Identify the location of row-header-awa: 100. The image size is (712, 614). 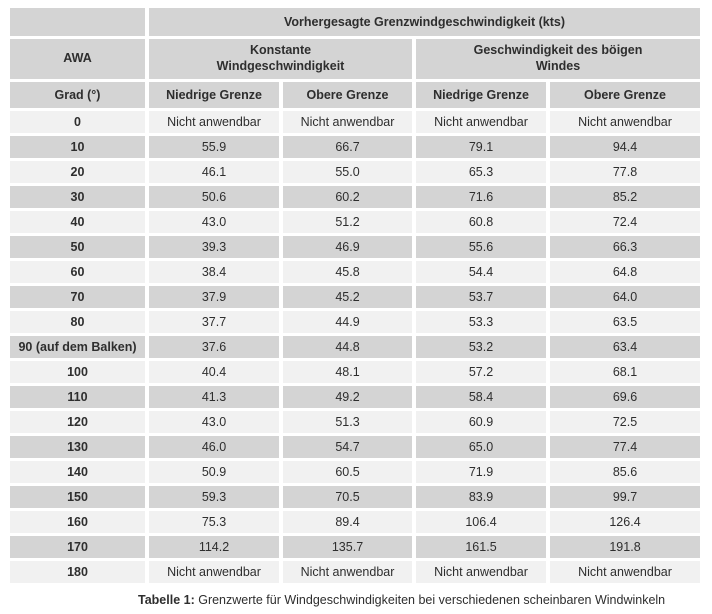
(77, 372).